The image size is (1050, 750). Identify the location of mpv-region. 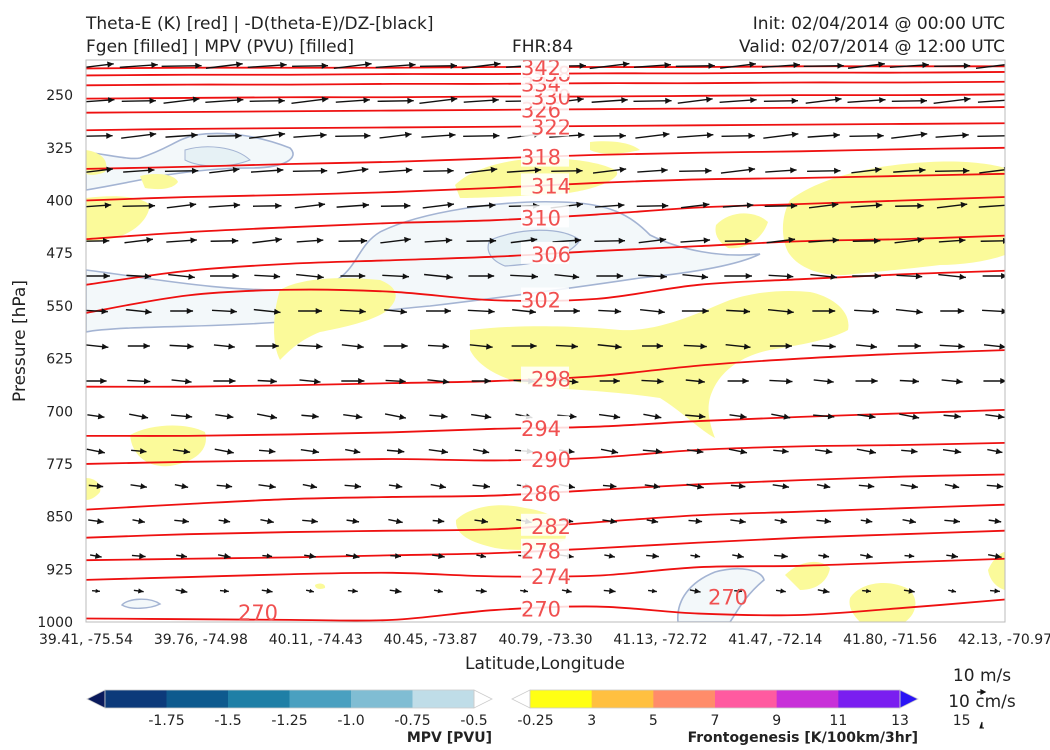
(423, 266).